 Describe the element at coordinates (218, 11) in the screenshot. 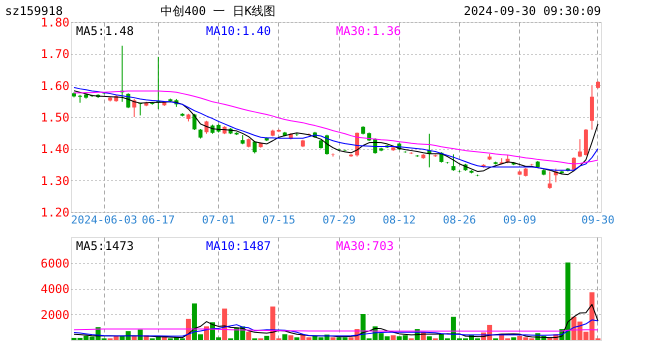

I see `chart-title: 中创400 一 日K线图` at that location.